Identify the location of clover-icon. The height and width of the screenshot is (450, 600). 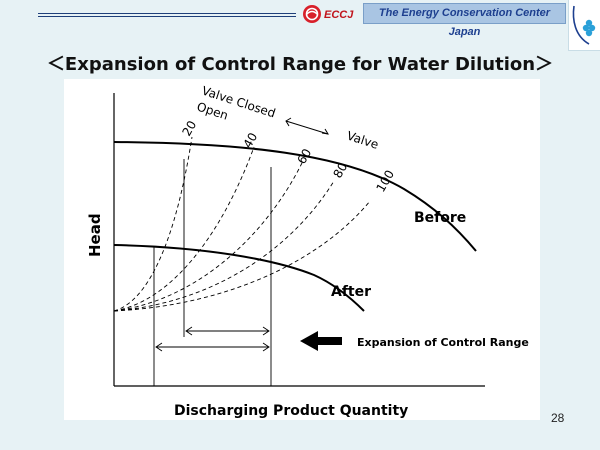
(584, 25).